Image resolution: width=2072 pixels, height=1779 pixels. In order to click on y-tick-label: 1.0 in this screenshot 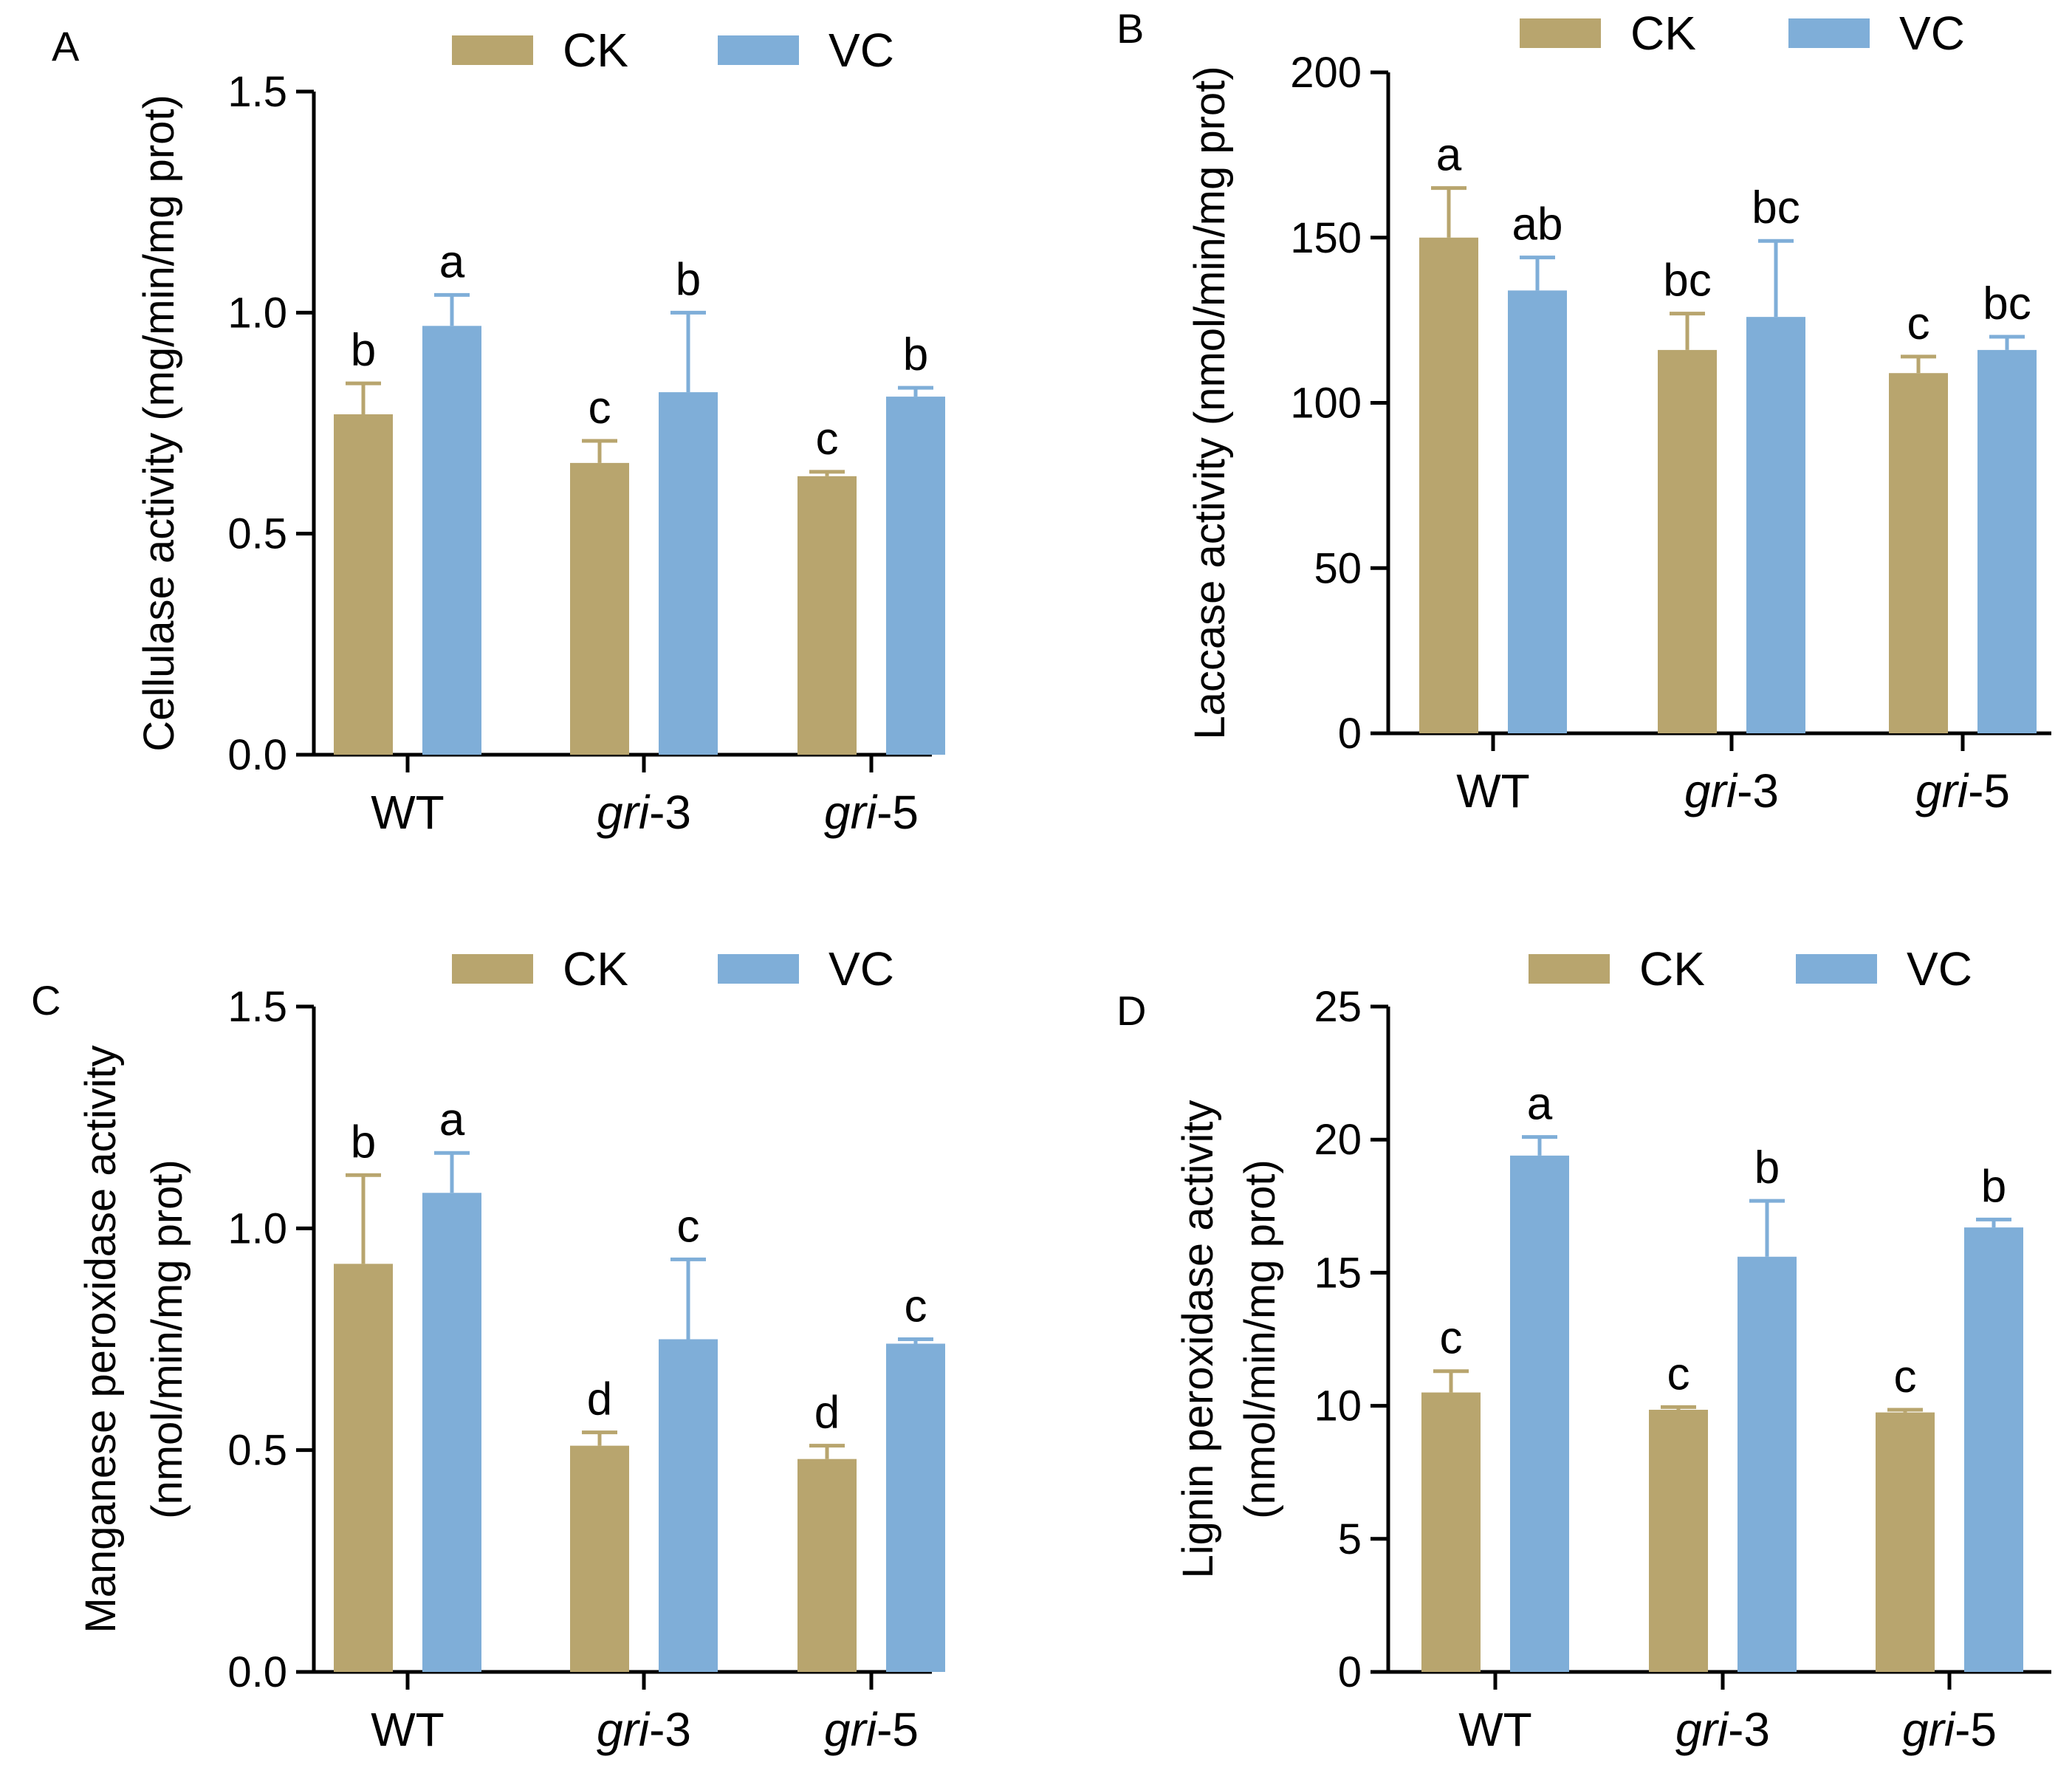, I will do `click(257, 313)`.